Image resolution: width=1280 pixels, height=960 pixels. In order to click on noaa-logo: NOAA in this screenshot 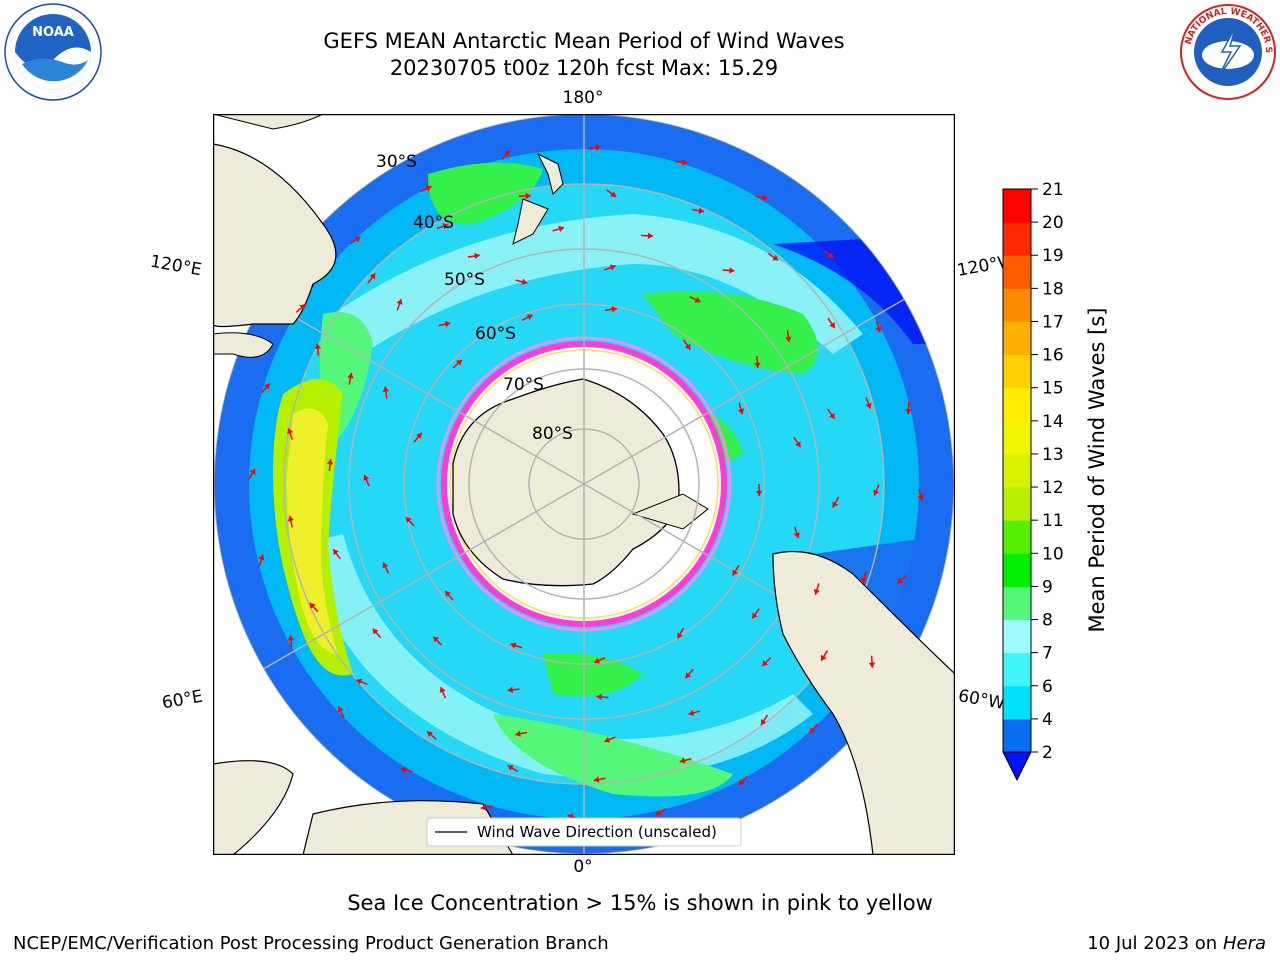, I will do `click(53, 52)`.